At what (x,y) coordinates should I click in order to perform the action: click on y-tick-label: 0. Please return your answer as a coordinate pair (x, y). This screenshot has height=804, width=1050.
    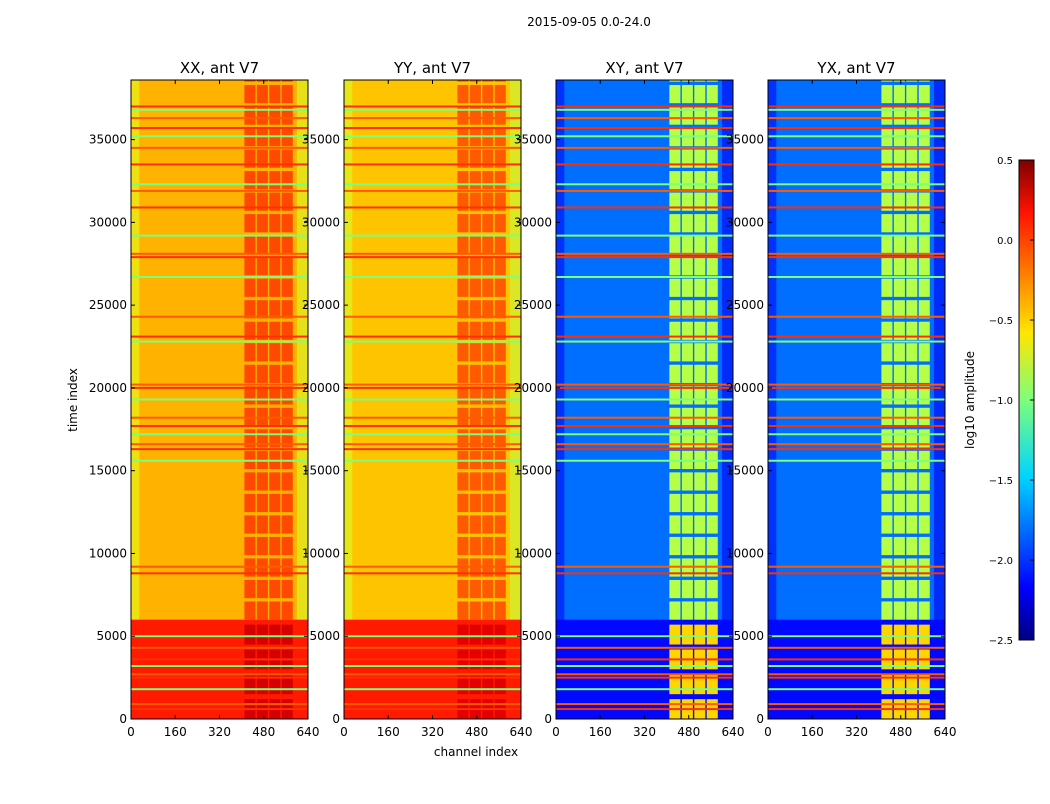
    Looking at the image, I should click on (336, 719).